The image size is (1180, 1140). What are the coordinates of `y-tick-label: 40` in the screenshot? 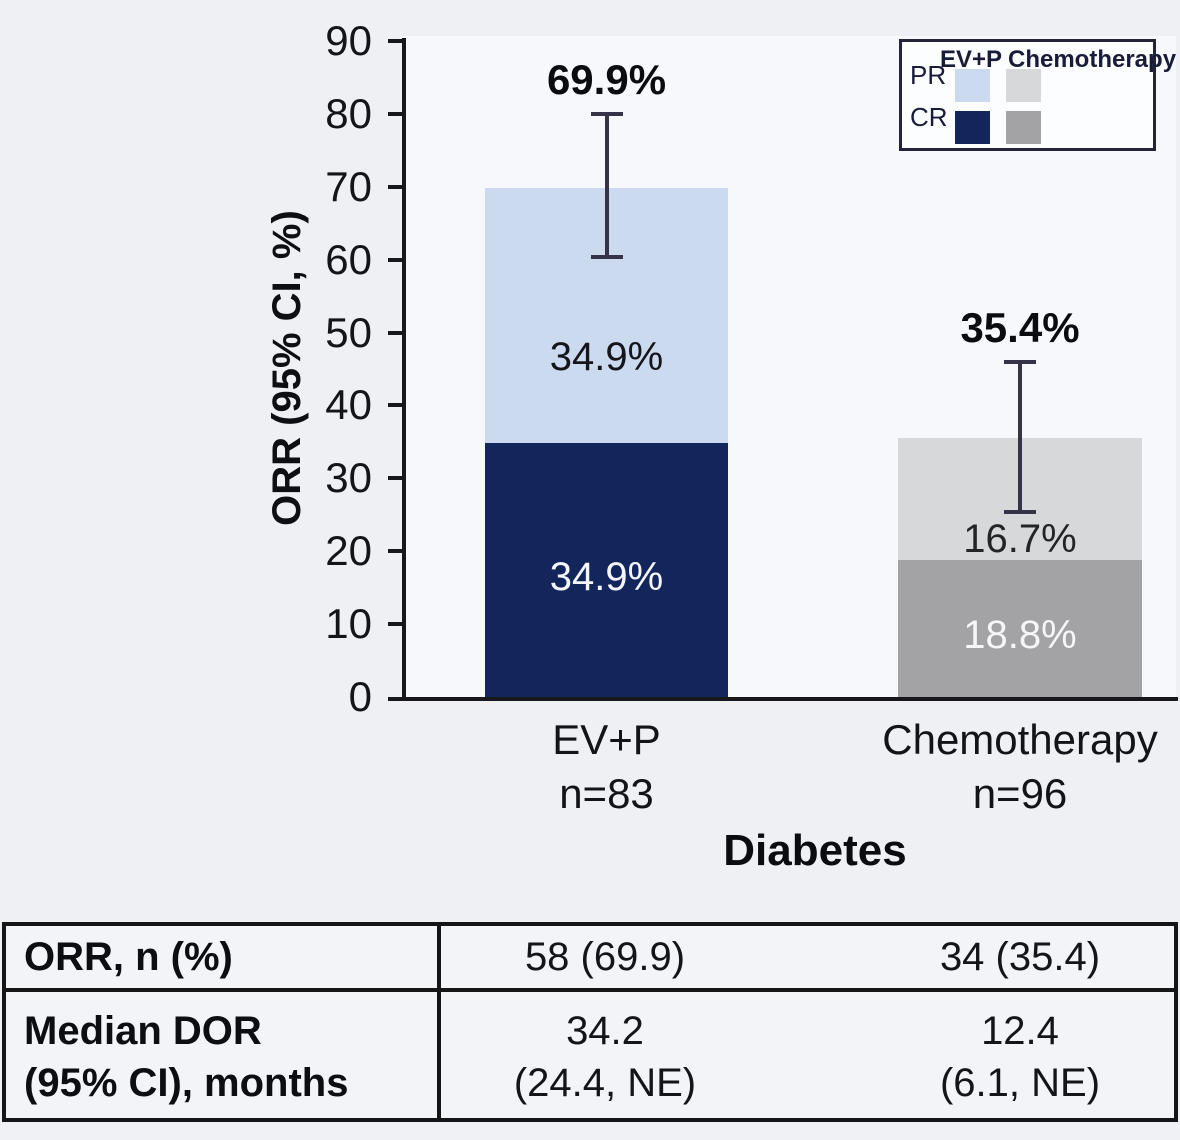 It's located at (348, 405).